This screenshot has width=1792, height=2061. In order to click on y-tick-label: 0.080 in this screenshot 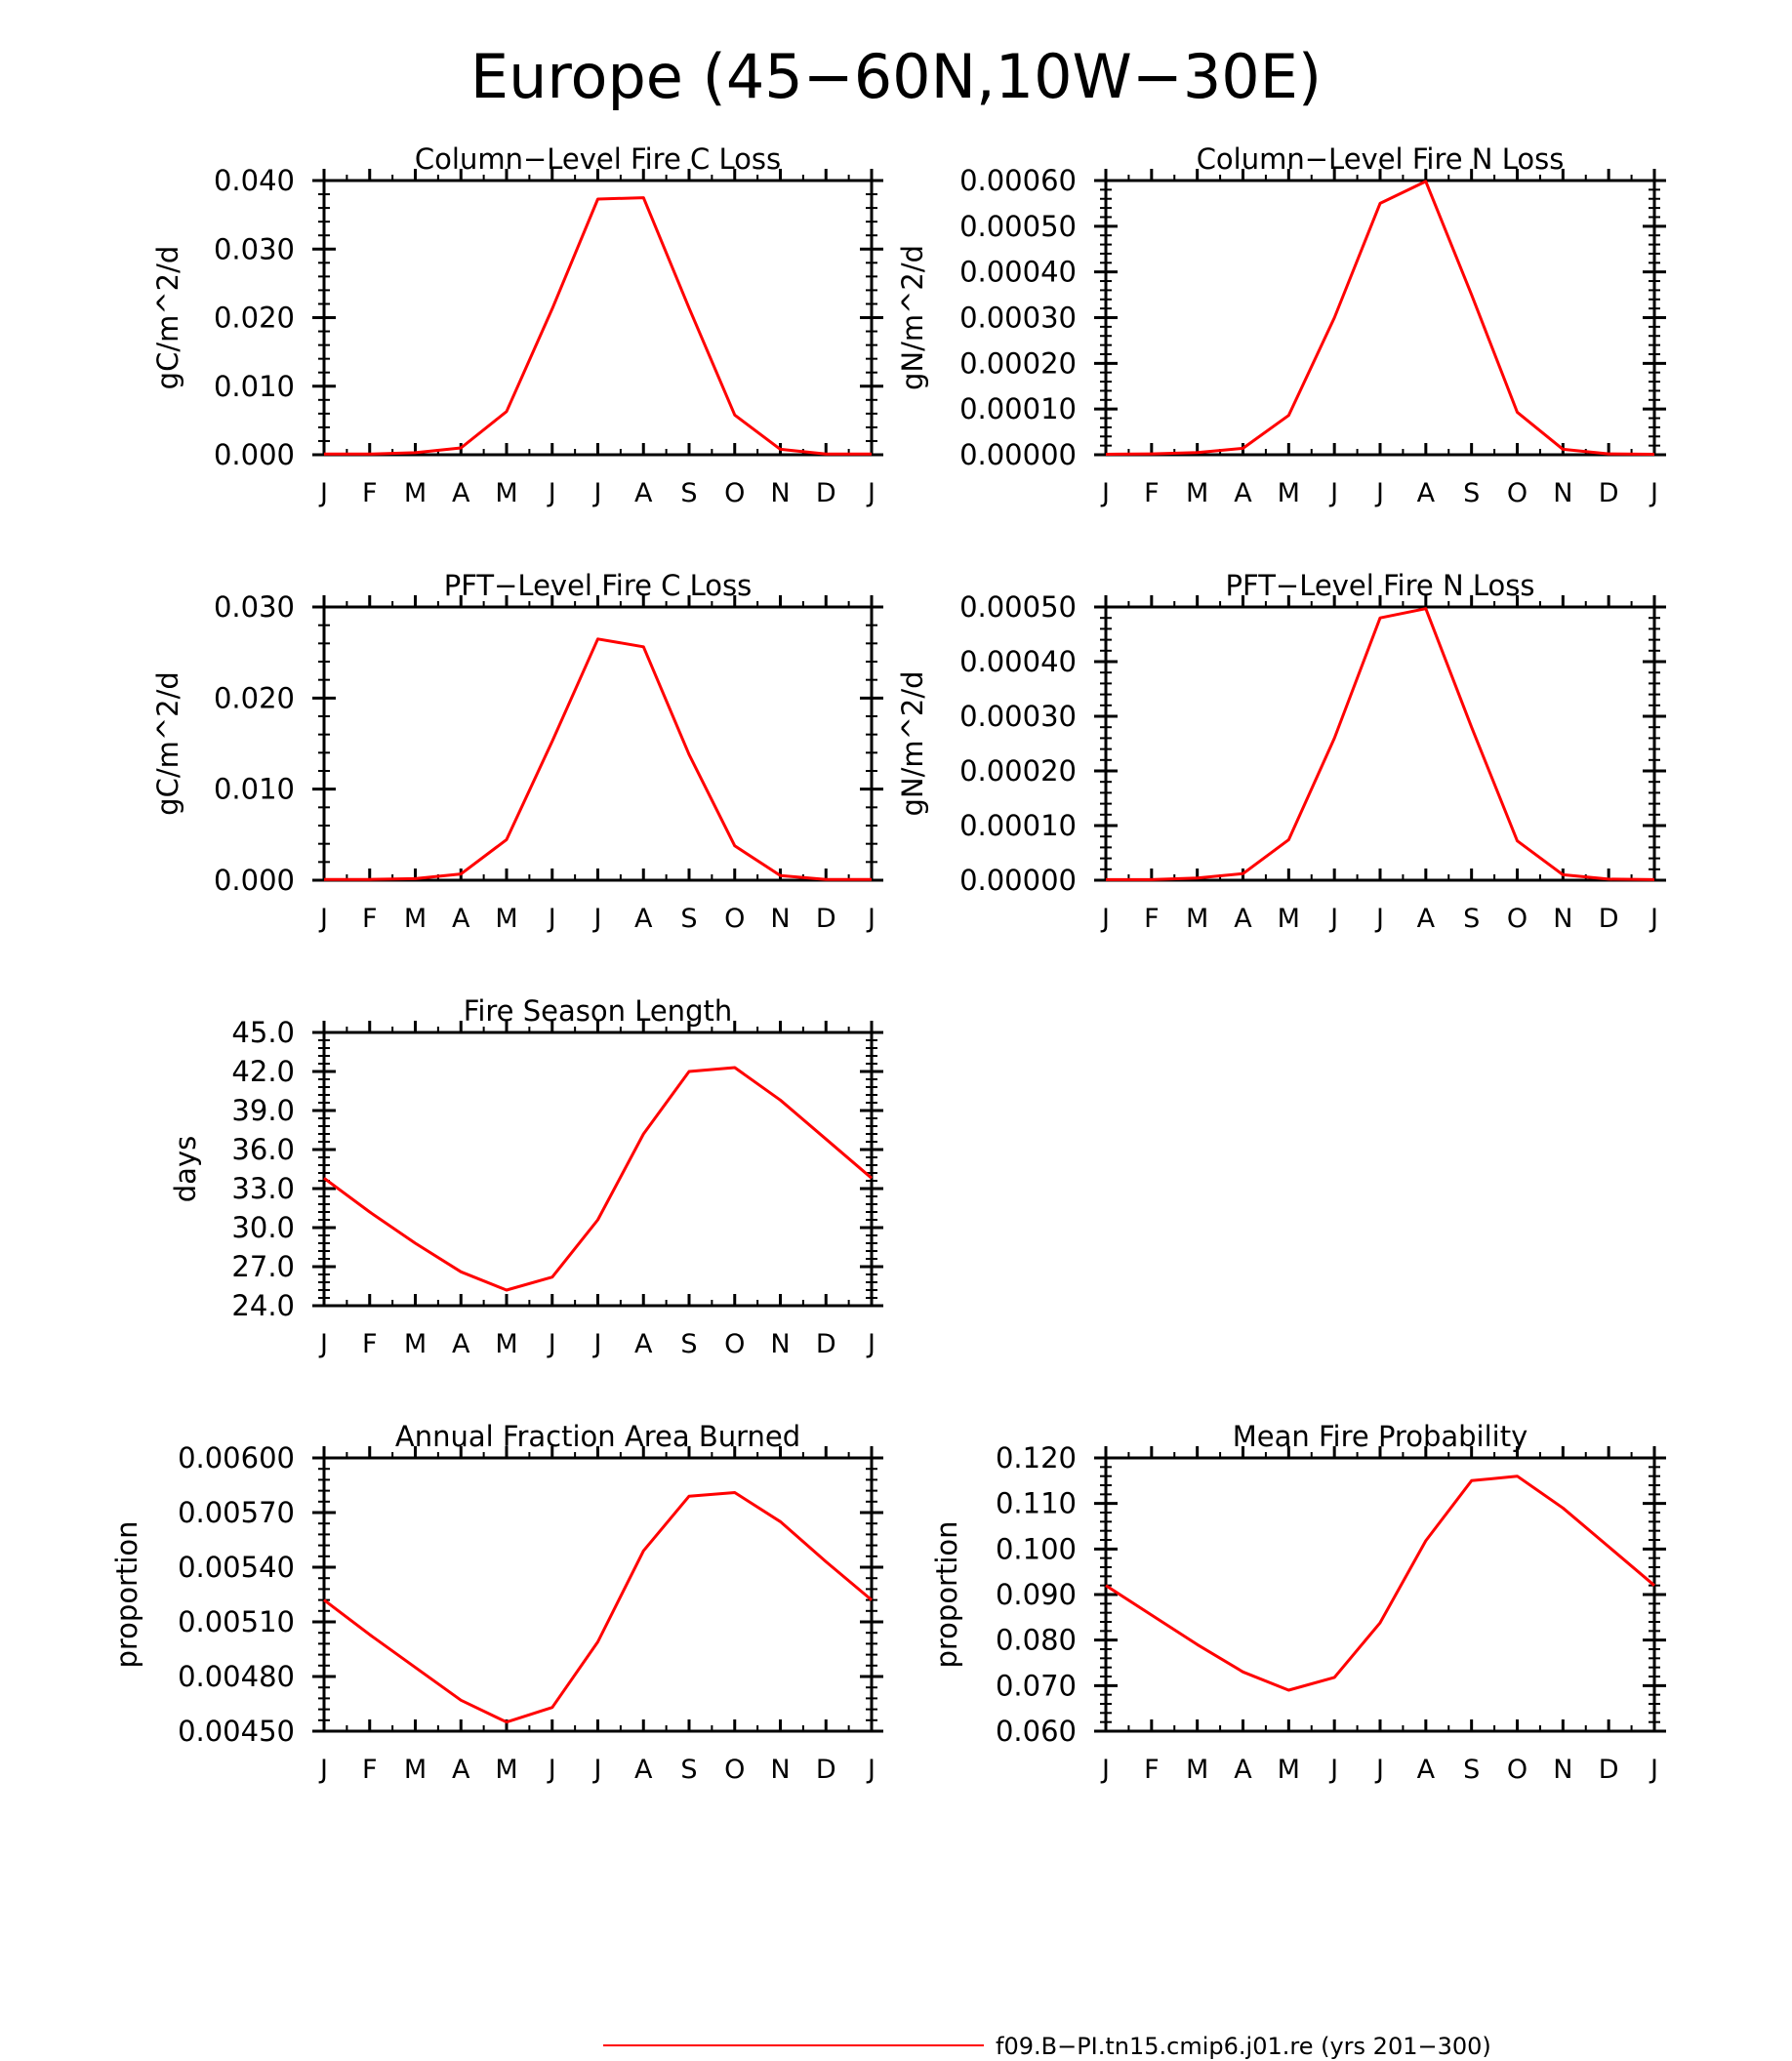, I will do `click(1036, 1640)`.